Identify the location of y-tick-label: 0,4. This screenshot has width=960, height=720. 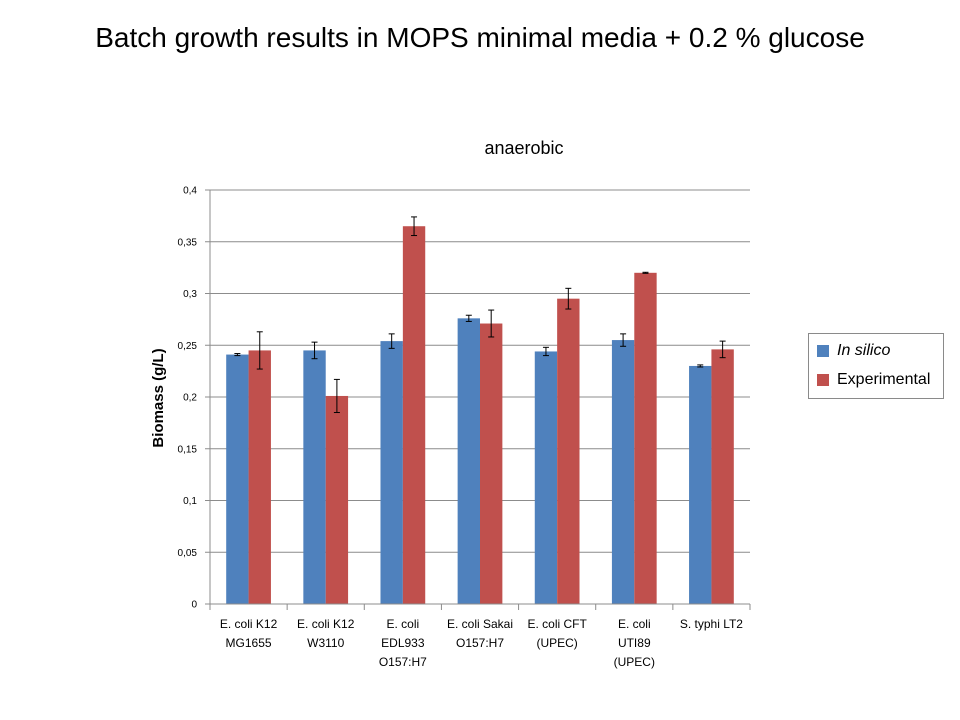
(190, 191).